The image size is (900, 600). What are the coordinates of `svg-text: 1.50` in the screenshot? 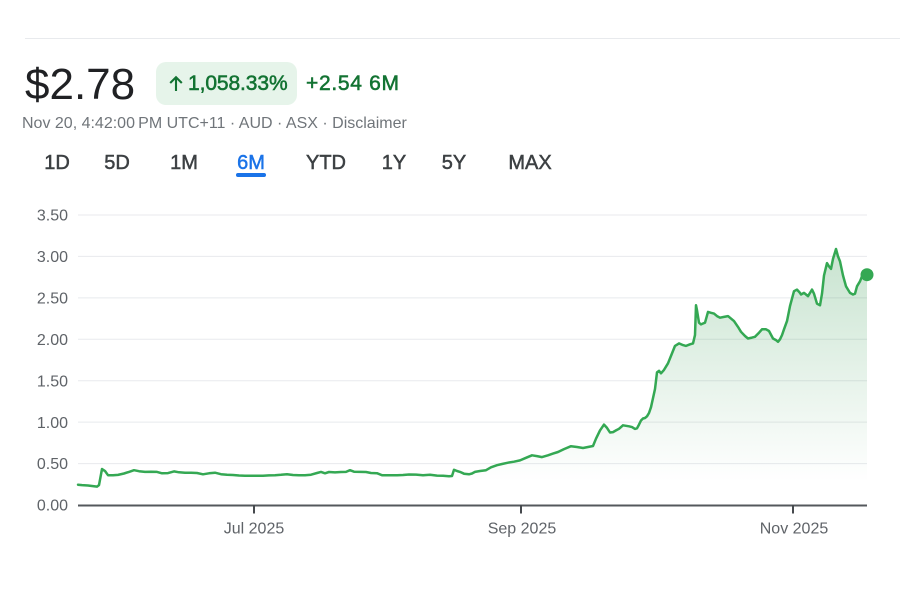 It's located at (52, 381).